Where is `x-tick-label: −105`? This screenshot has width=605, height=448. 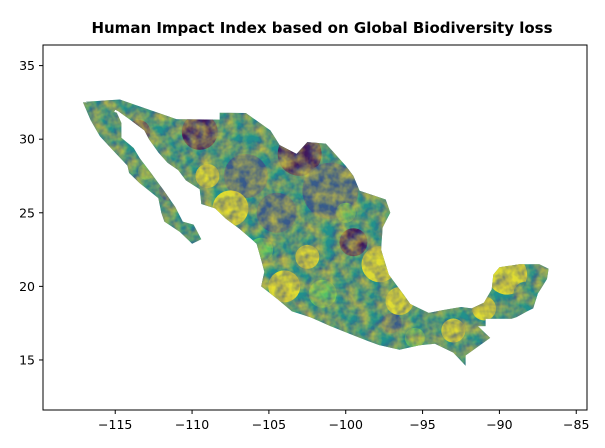 x-tick-label: −105 is located at coordinates (269, 424).